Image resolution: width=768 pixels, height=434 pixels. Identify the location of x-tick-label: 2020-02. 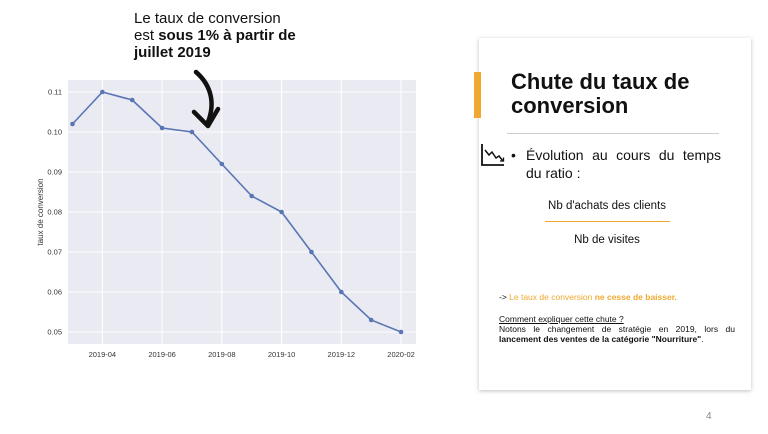
(401, 354).